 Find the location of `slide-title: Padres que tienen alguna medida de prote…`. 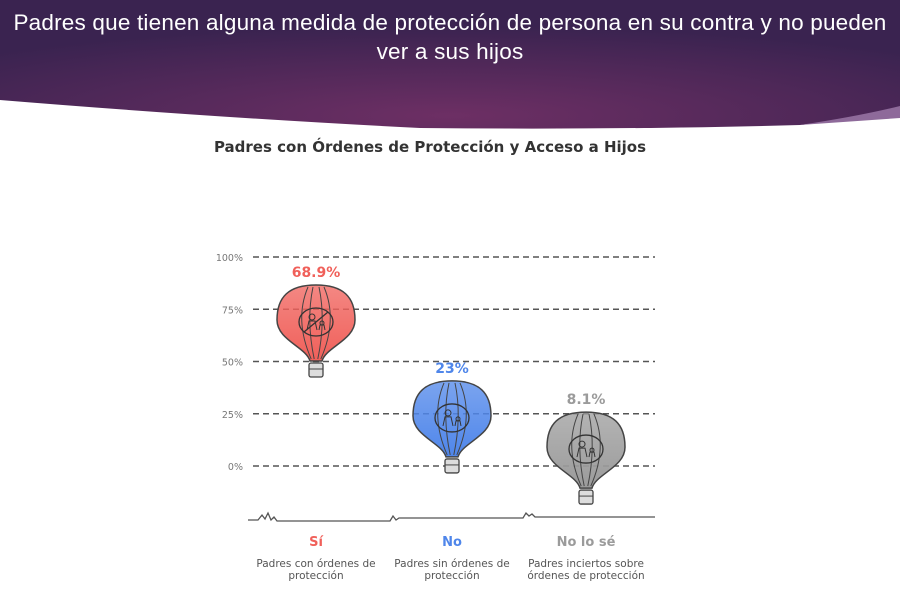

slide-title: Padres que tienen alguna medida de prote… is located at coordinates (450, 37).